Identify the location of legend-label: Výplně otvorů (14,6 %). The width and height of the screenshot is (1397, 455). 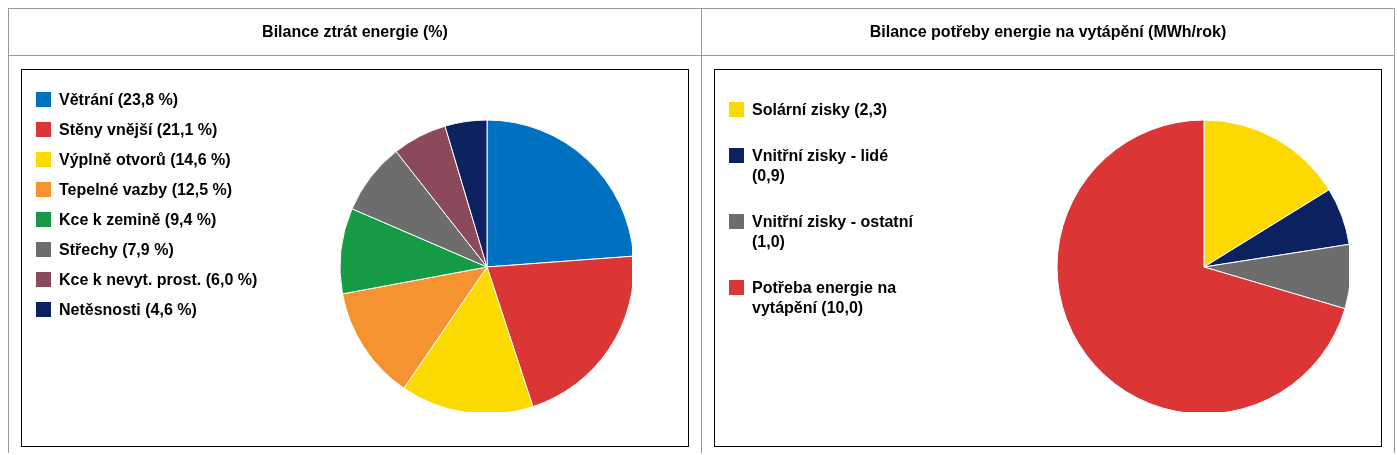
(145, 160).